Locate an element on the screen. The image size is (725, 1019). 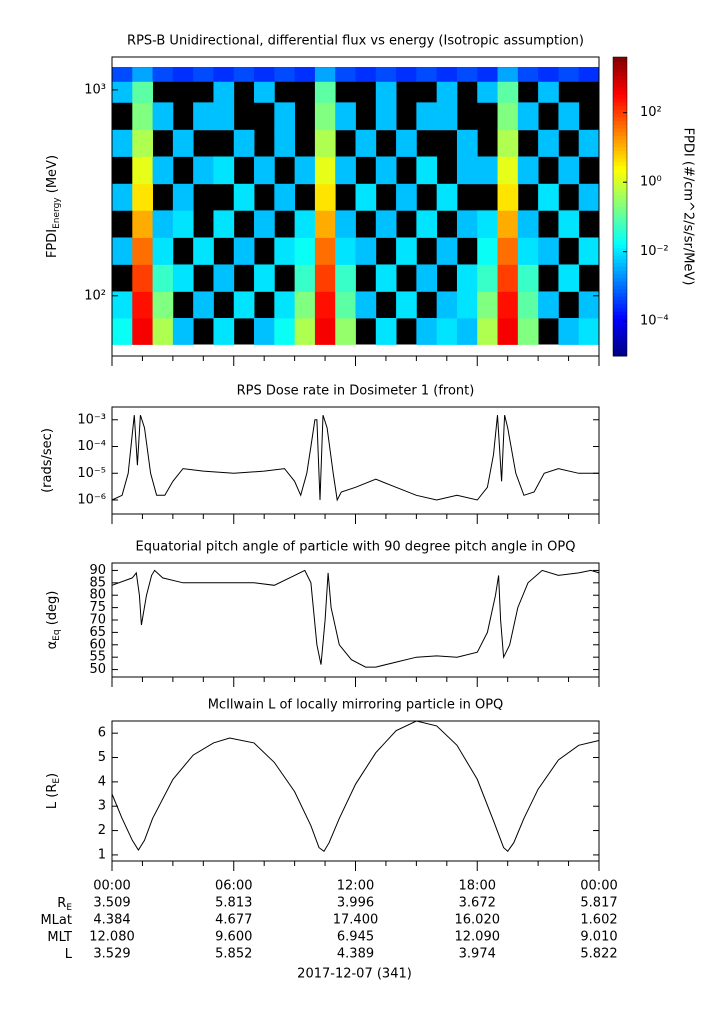
ephemeris-value: 4.389 is located at coordinates (355, 954).